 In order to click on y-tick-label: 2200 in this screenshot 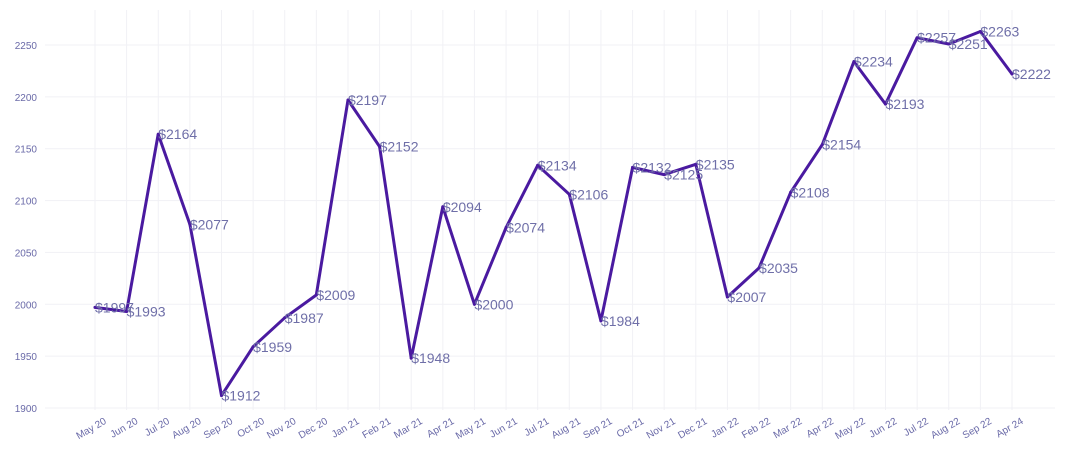, I will do `click(26, 98)`.